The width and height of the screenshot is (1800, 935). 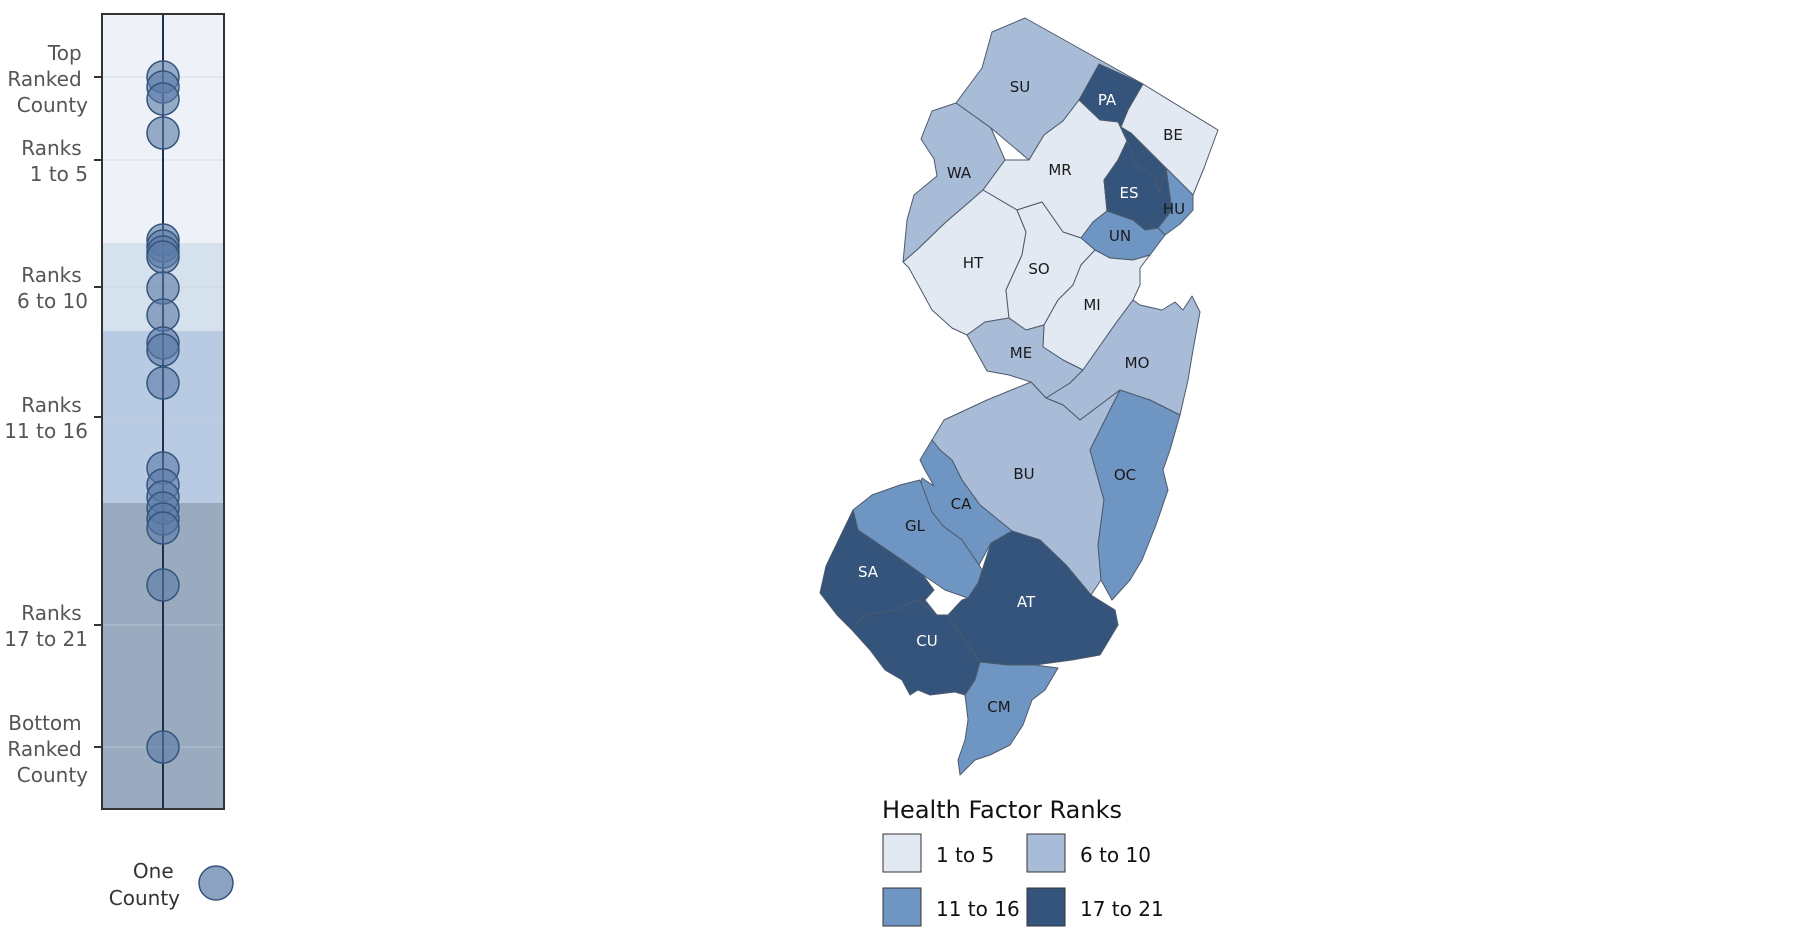 What do you see at coordinates (1129, 193) in the screenshot?
I see `county-label-ES: ES` at bounding box center [1129, 193].